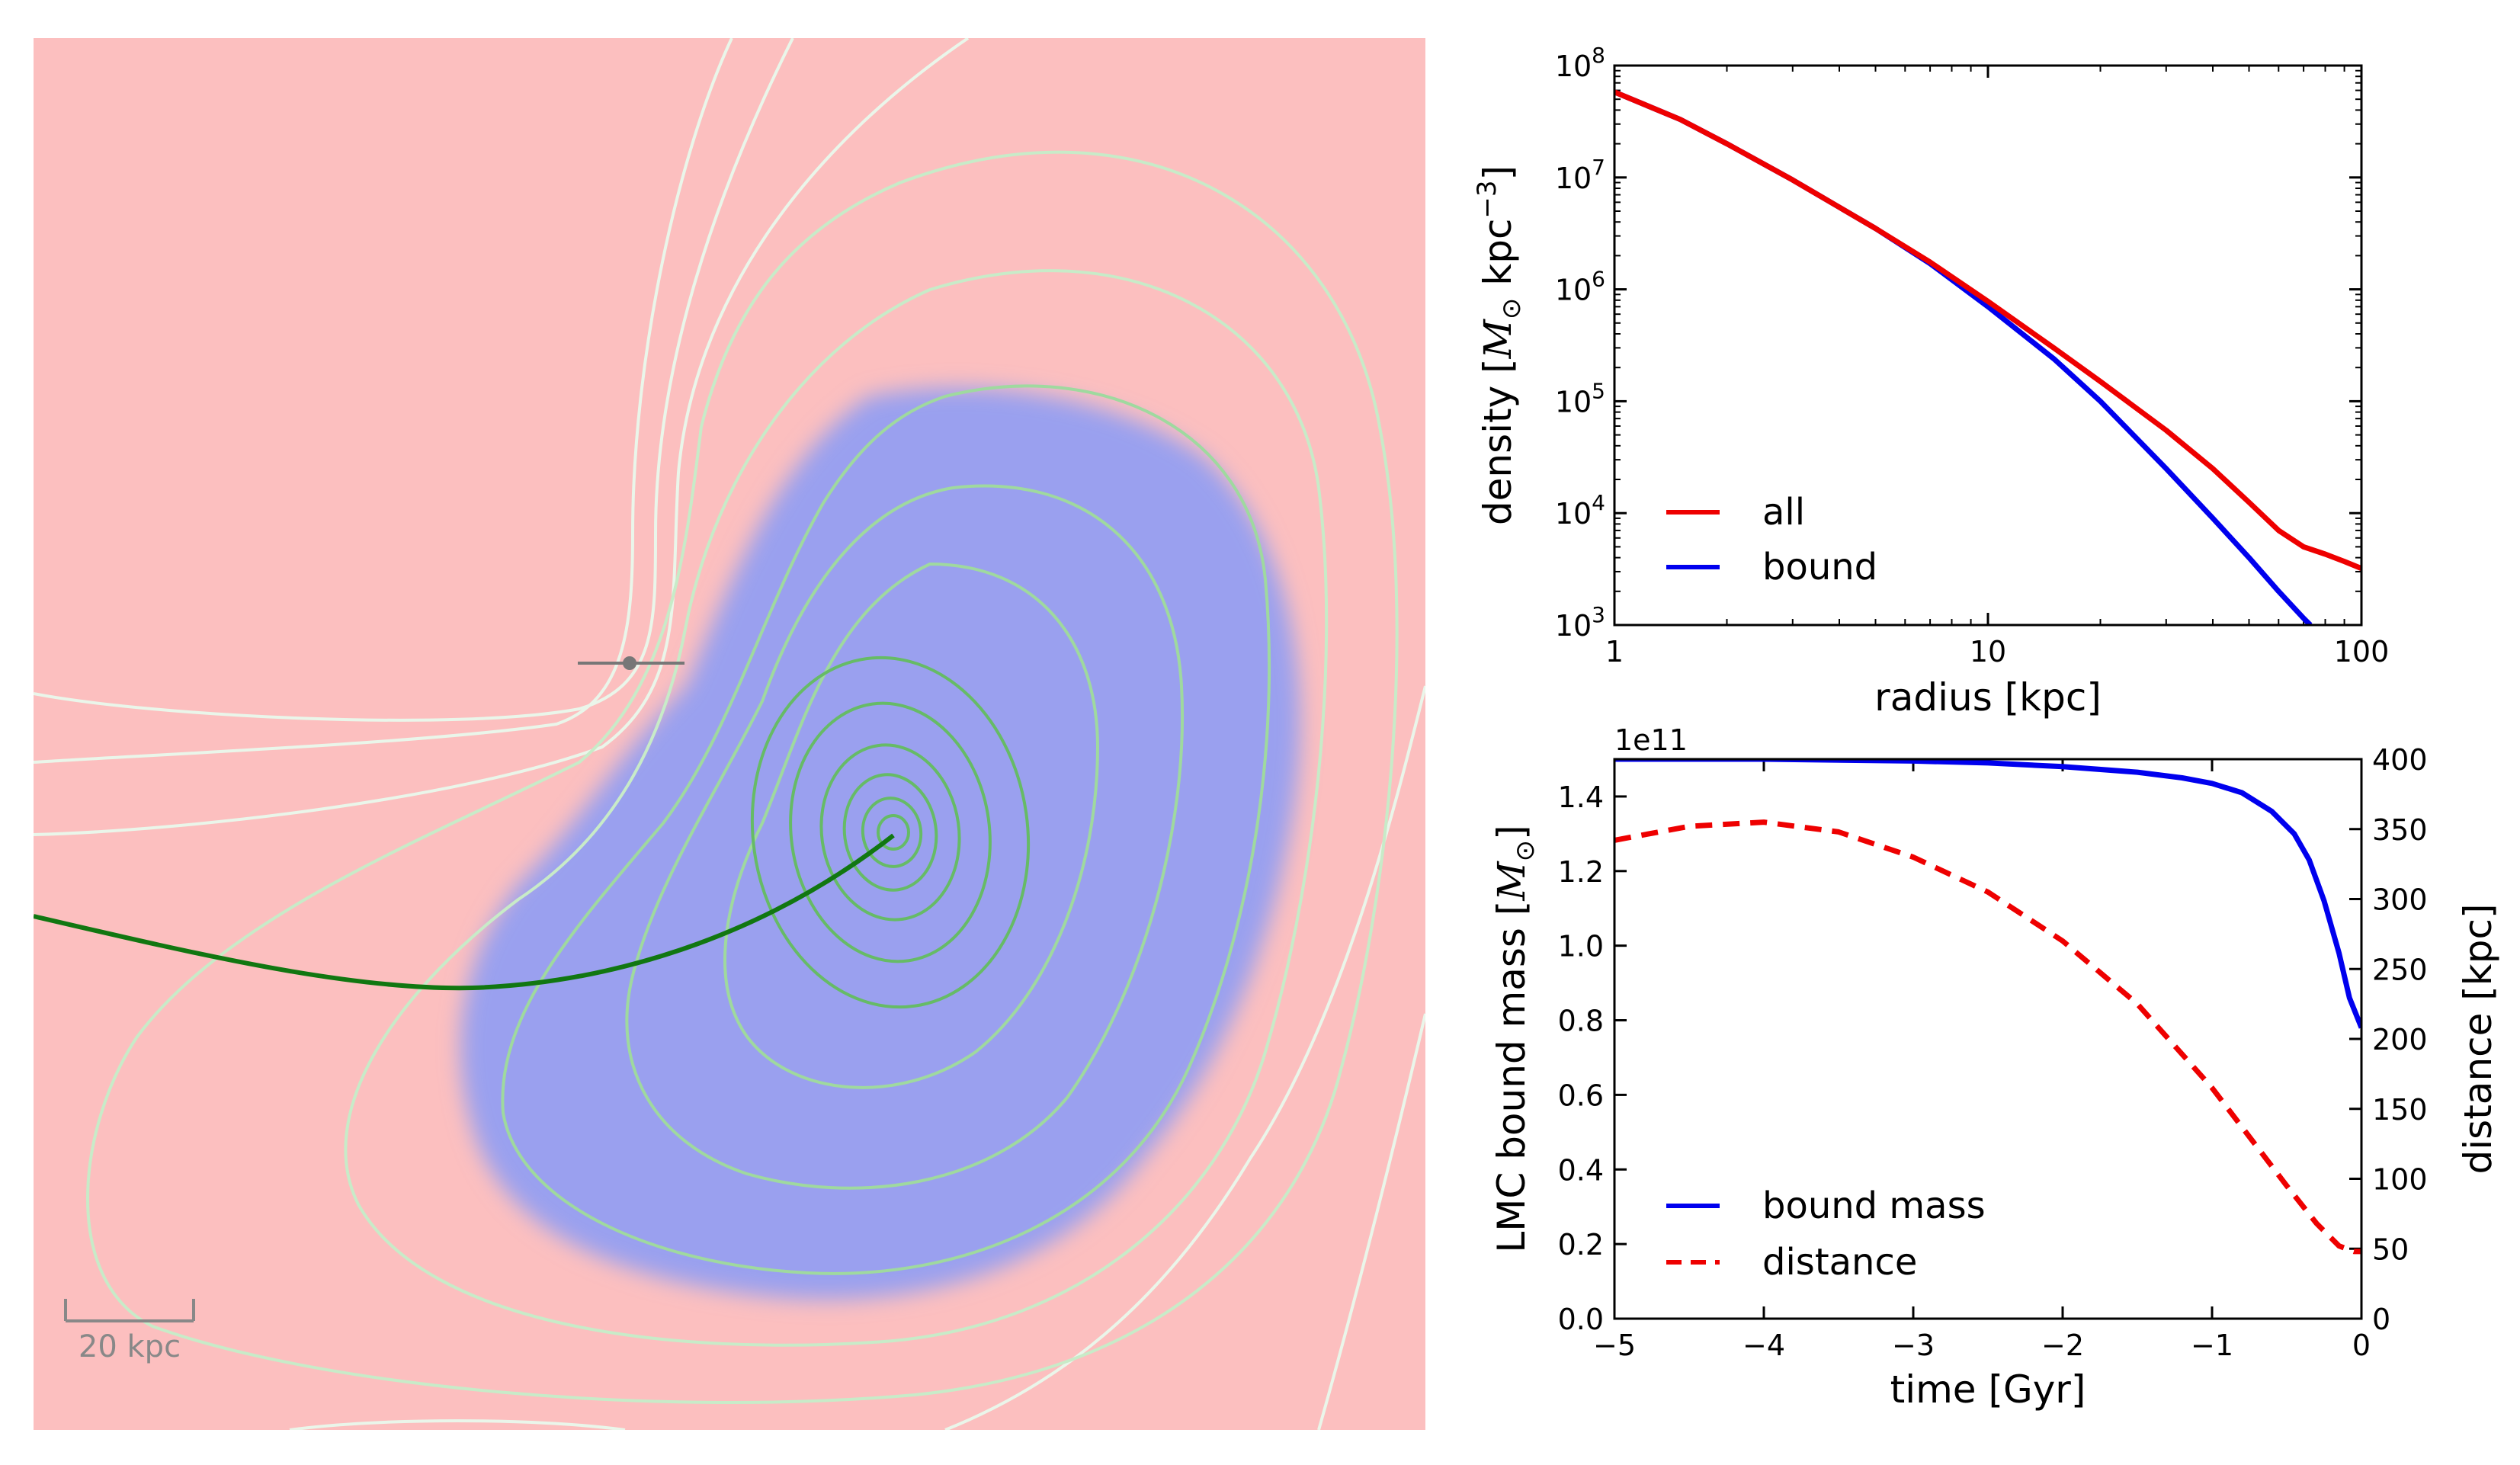 The width and height of the screenshot is (2520, 1465). What do you see at coordinates (130, 1346) in the screenshot?
I see `scale-bar-label: 20 kpc` at bounding box center [130, 1346].